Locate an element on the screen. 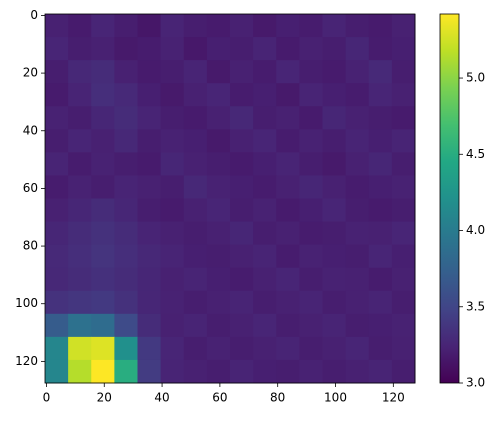 Image resolution: width=500 pixels, height=421 pixels. x-tick-label: 80 is located at coordinates (277, 398).